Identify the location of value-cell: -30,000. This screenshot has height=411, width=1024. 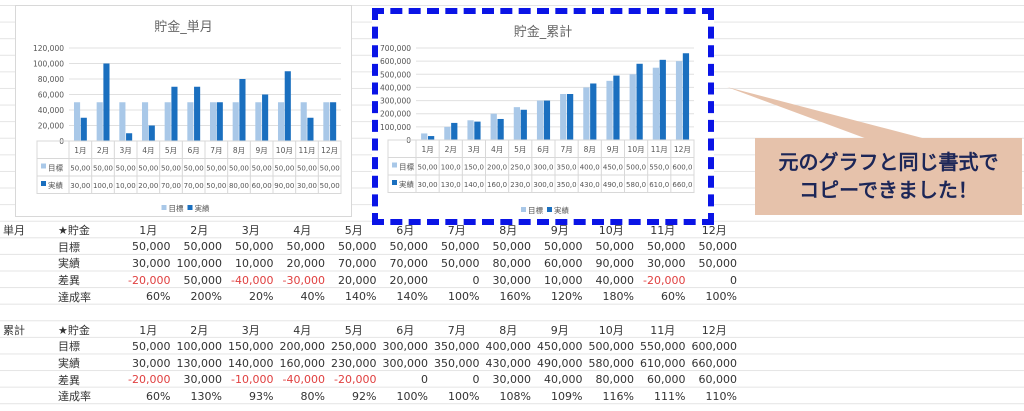
(303, 280).